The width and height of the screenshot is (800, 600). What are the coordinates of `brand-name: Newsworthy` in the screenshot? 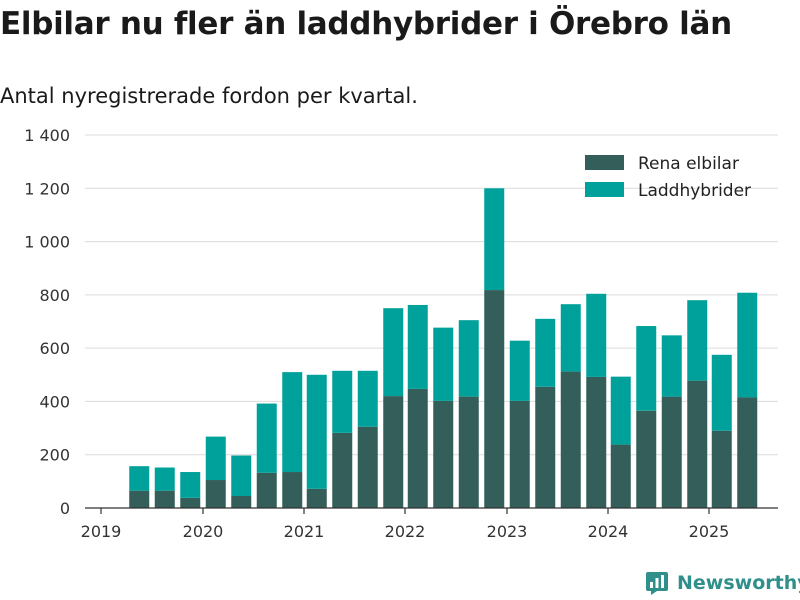 It's located at (738, 583).